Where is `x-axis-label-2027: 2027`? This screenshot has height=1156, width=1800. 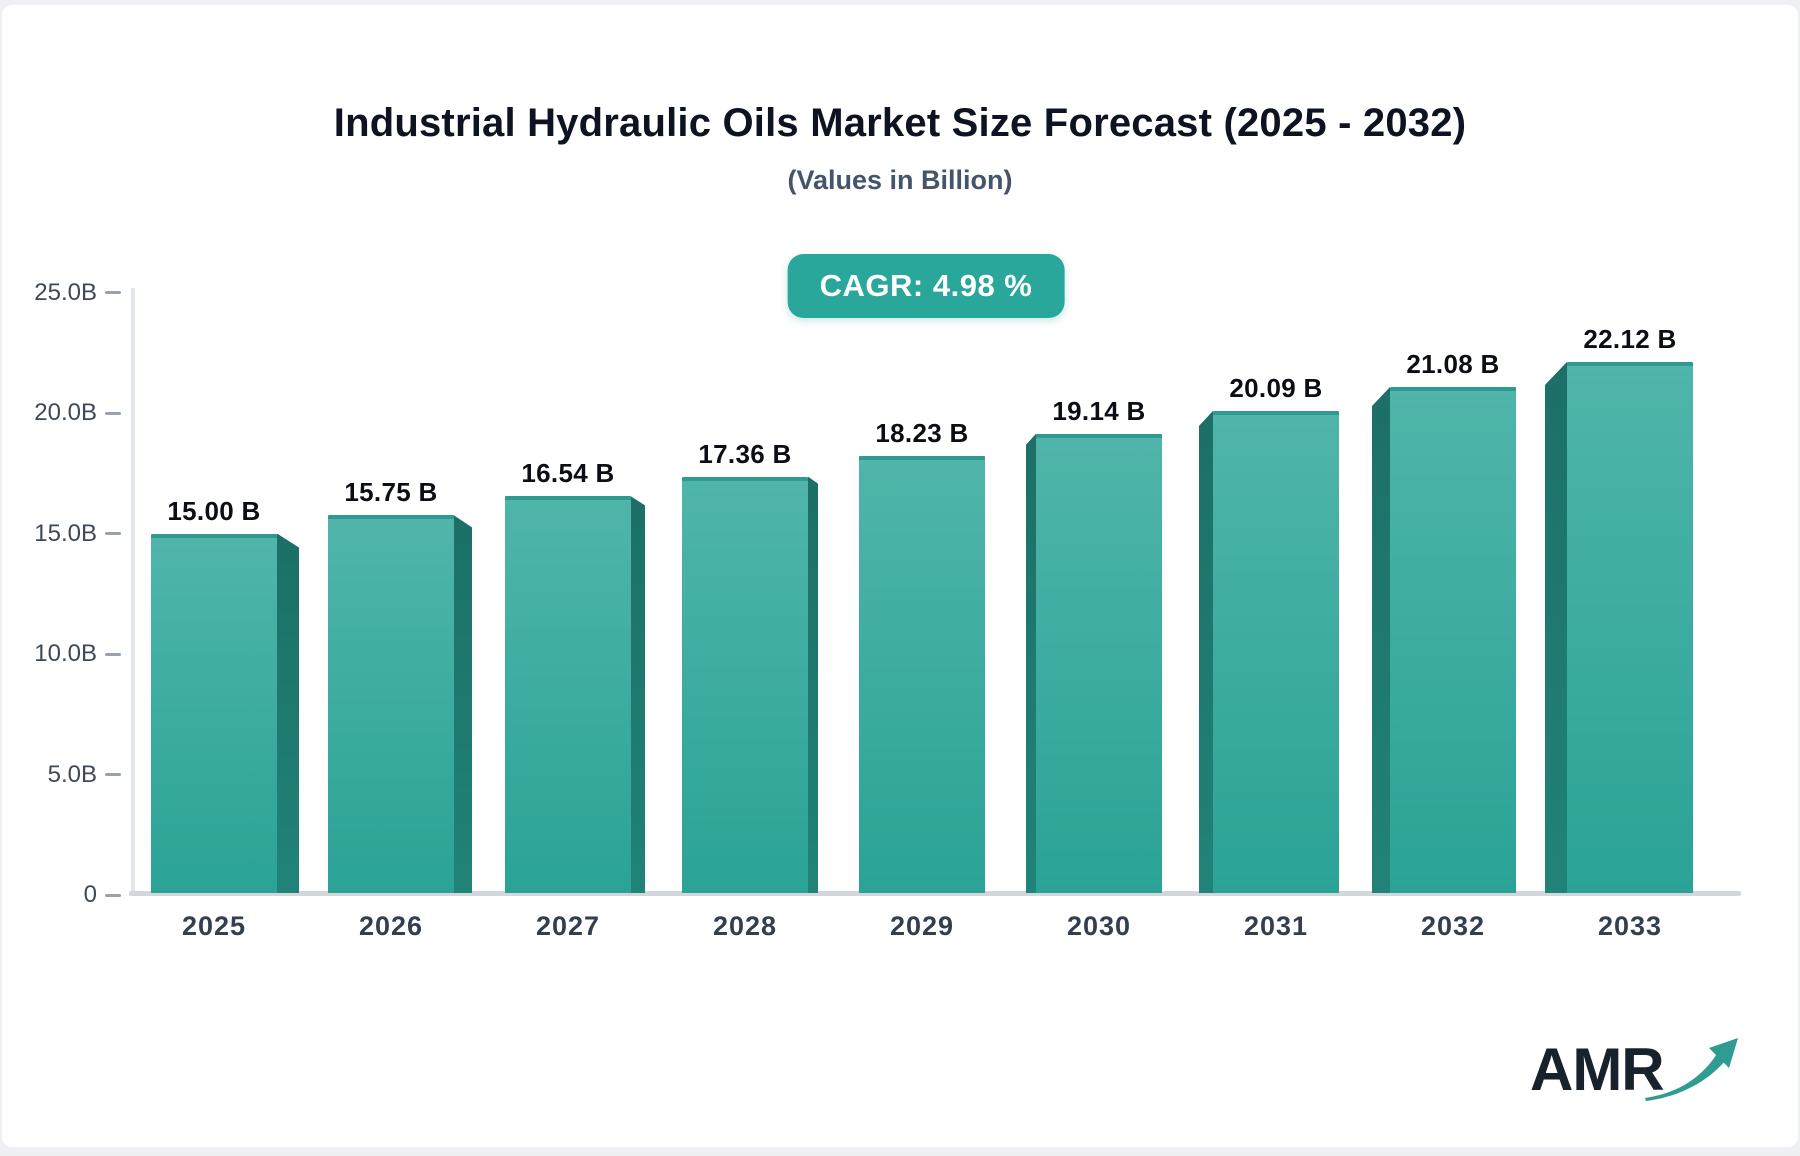
x-axis-label-2027: 2027 is located at coordinates (568, 926).